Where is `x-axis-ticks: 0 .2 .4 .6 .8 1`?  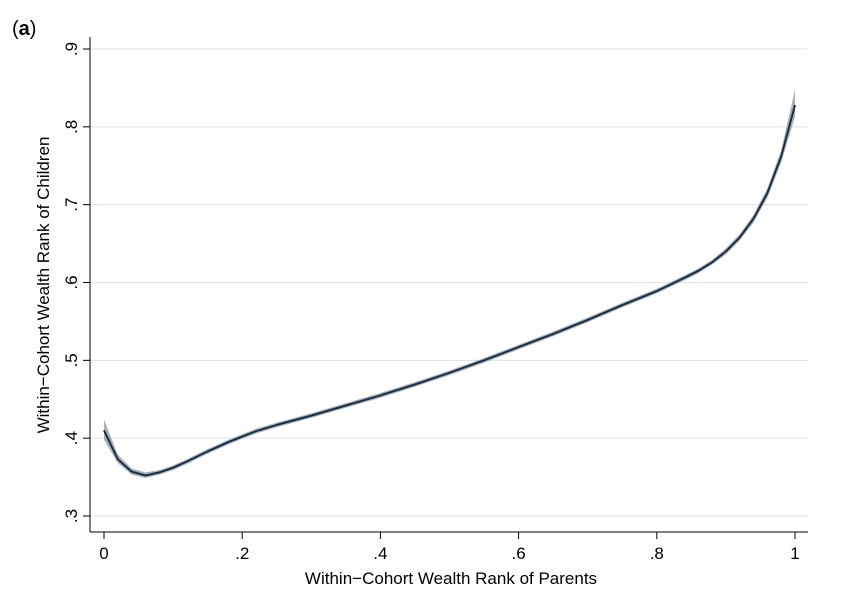 x-axis-ticks: 0 .2 .4 .6 .8 1 is located at coordinates (449, 547).